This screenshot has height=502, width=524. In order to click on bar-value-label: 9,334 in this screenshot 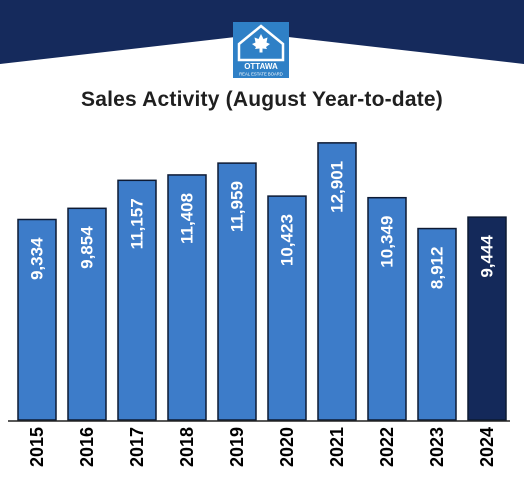, I will do `click(37, 258)`.